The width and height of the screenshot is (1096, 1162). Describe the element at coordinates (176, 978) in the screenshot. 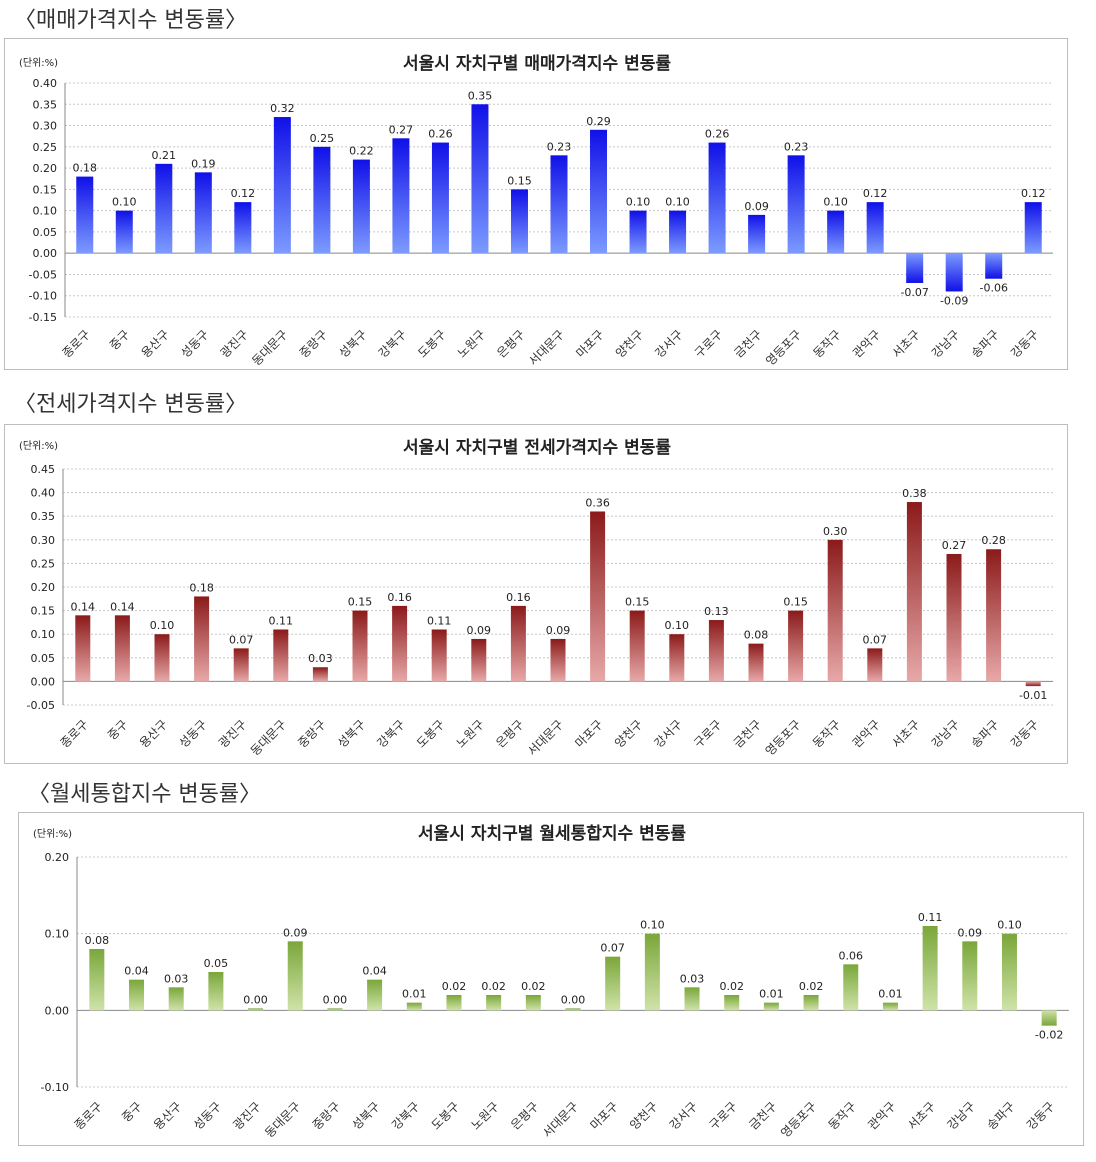

I see `monthly-rent-data-label: 0.03` at that location.